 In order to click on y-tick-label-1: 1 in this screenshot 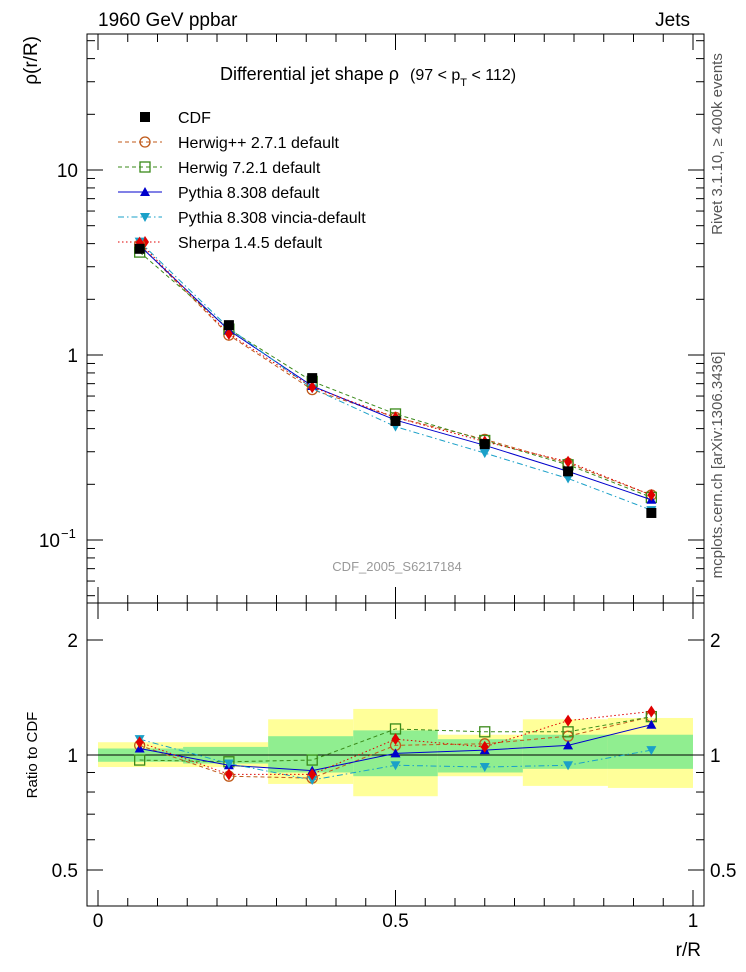, I will do `click(72, 356)`.